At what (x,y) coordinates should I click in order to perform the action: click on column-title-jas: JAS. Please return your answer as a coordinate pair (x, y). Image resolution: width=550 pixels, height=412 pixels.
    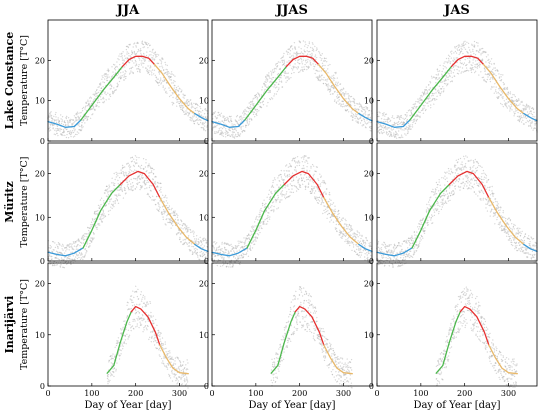
    Looking at the image, I should click on (456, 10).